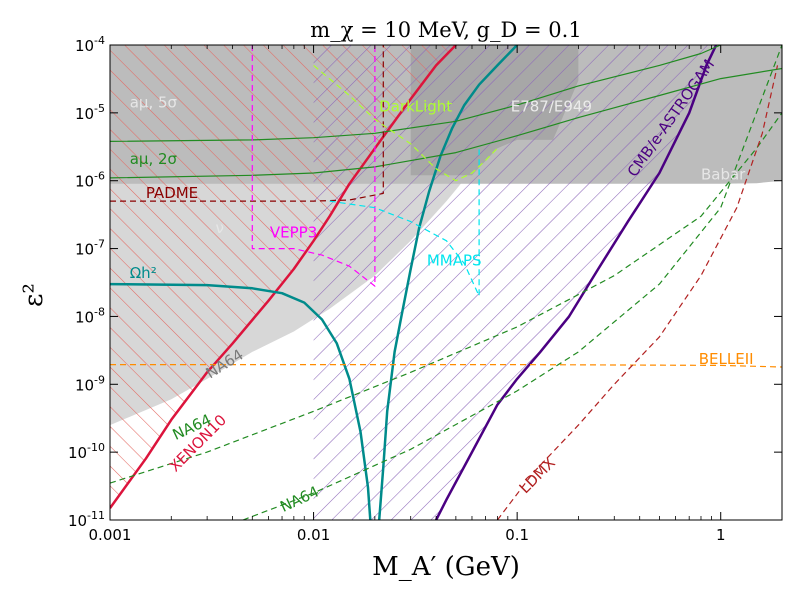 This screenshot has width=800, height=600. Describe the element at coordinates (90, 180) in the screenshot. I see `y-tick-label: 10⁻⁶` at that location.